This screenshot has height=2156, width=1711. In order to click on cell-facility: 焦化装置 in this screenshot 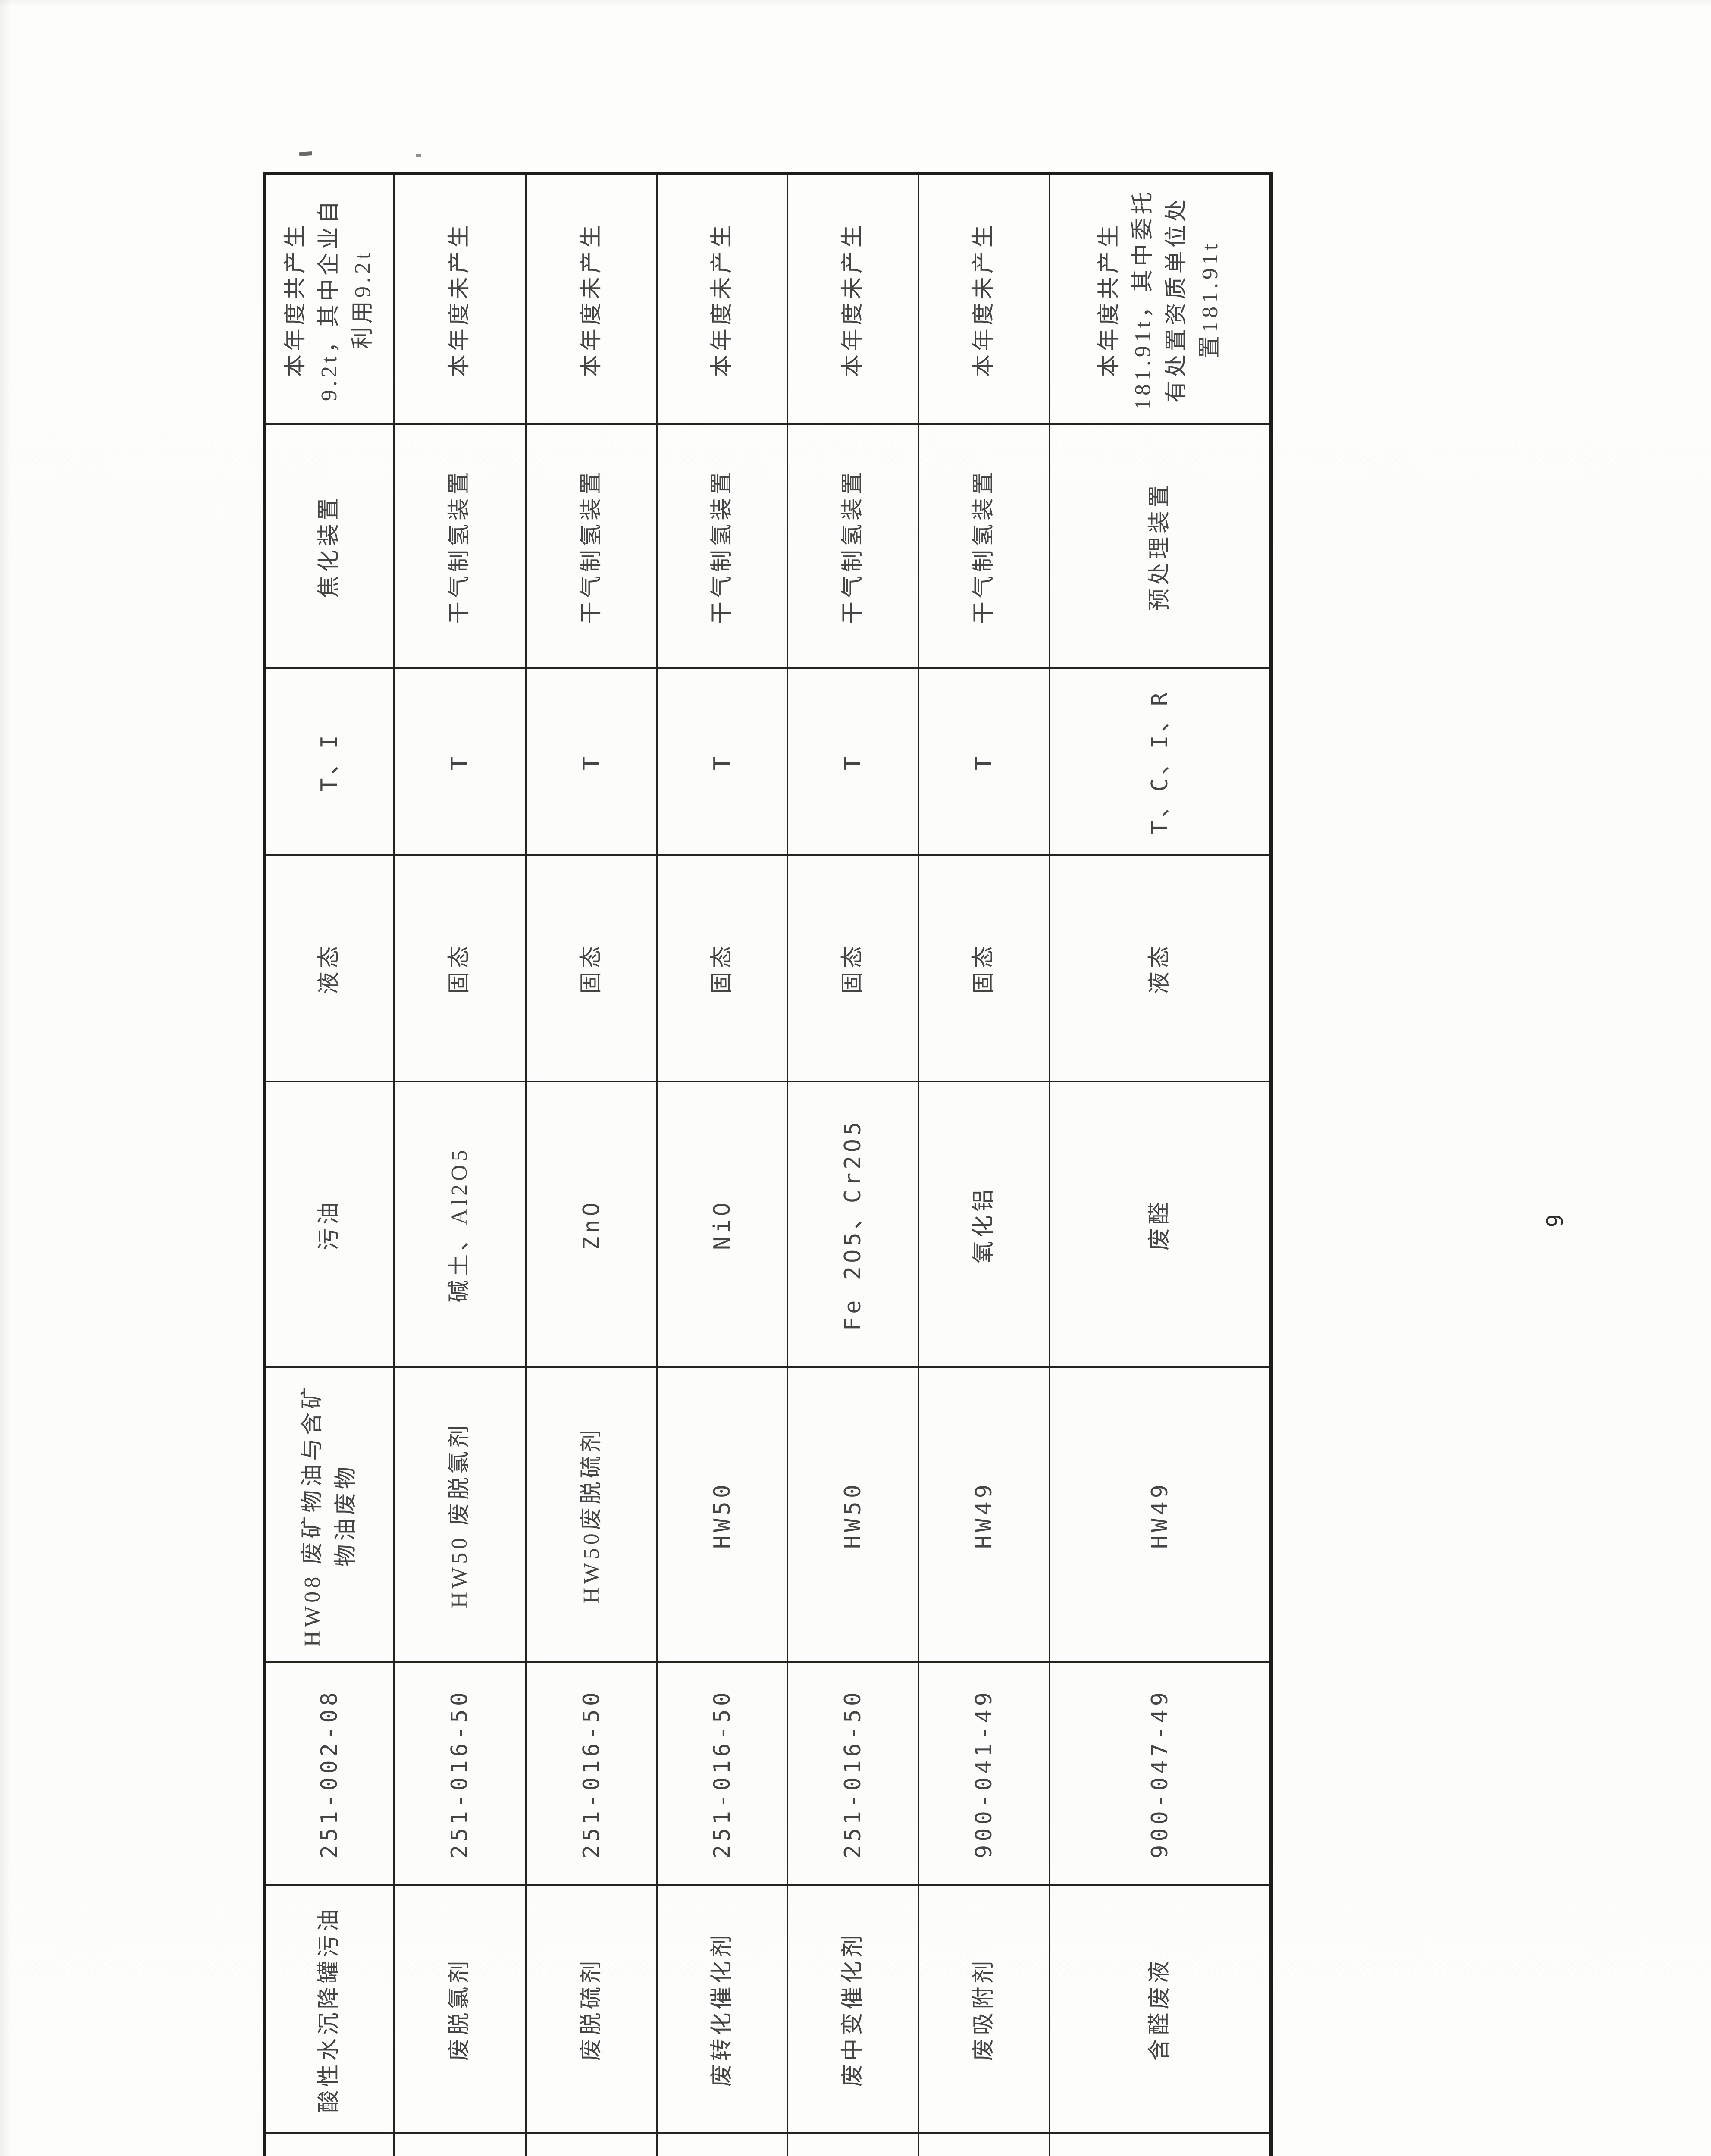, I will do `click(329, 546)`.